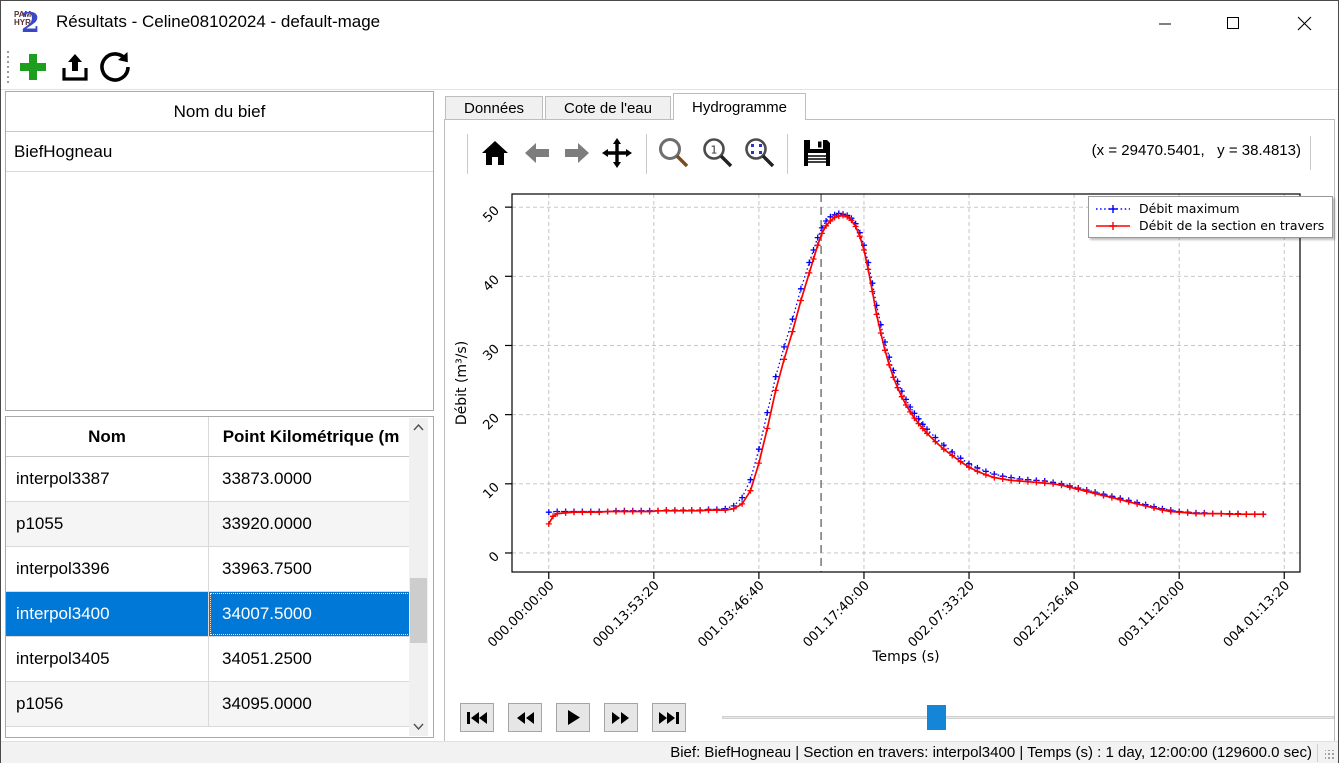  What do you see at coordinates (936, 717) in the screenshot?
I see `time-slider-handle` at bounding box center [936, 717].